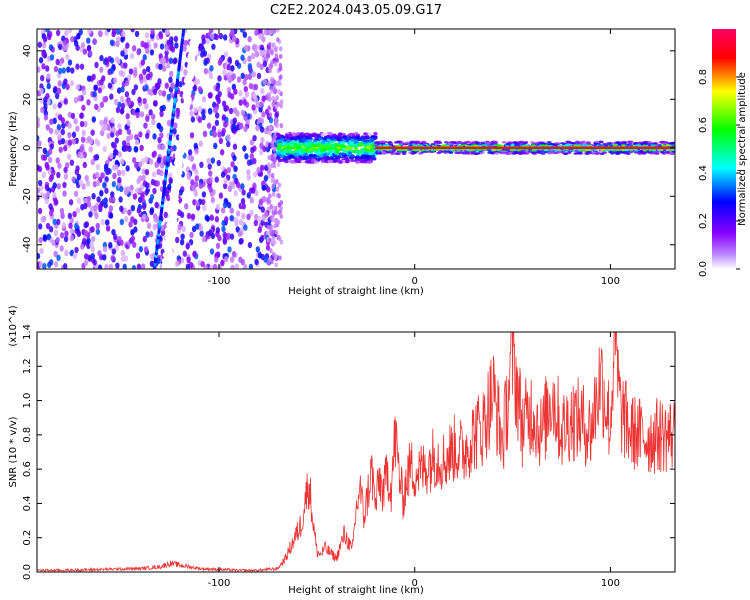  What do you see at coordinates (27, 245) in the screenshot?
I see `y-tick-label: -40` at bounding box center [27, 245].